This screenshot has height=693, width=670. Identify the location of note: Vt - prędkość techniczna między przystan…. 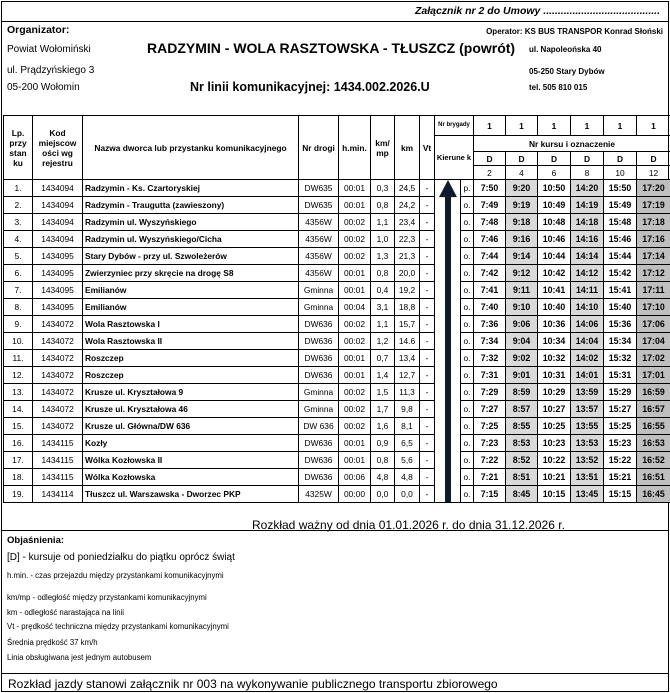
(118, 626).